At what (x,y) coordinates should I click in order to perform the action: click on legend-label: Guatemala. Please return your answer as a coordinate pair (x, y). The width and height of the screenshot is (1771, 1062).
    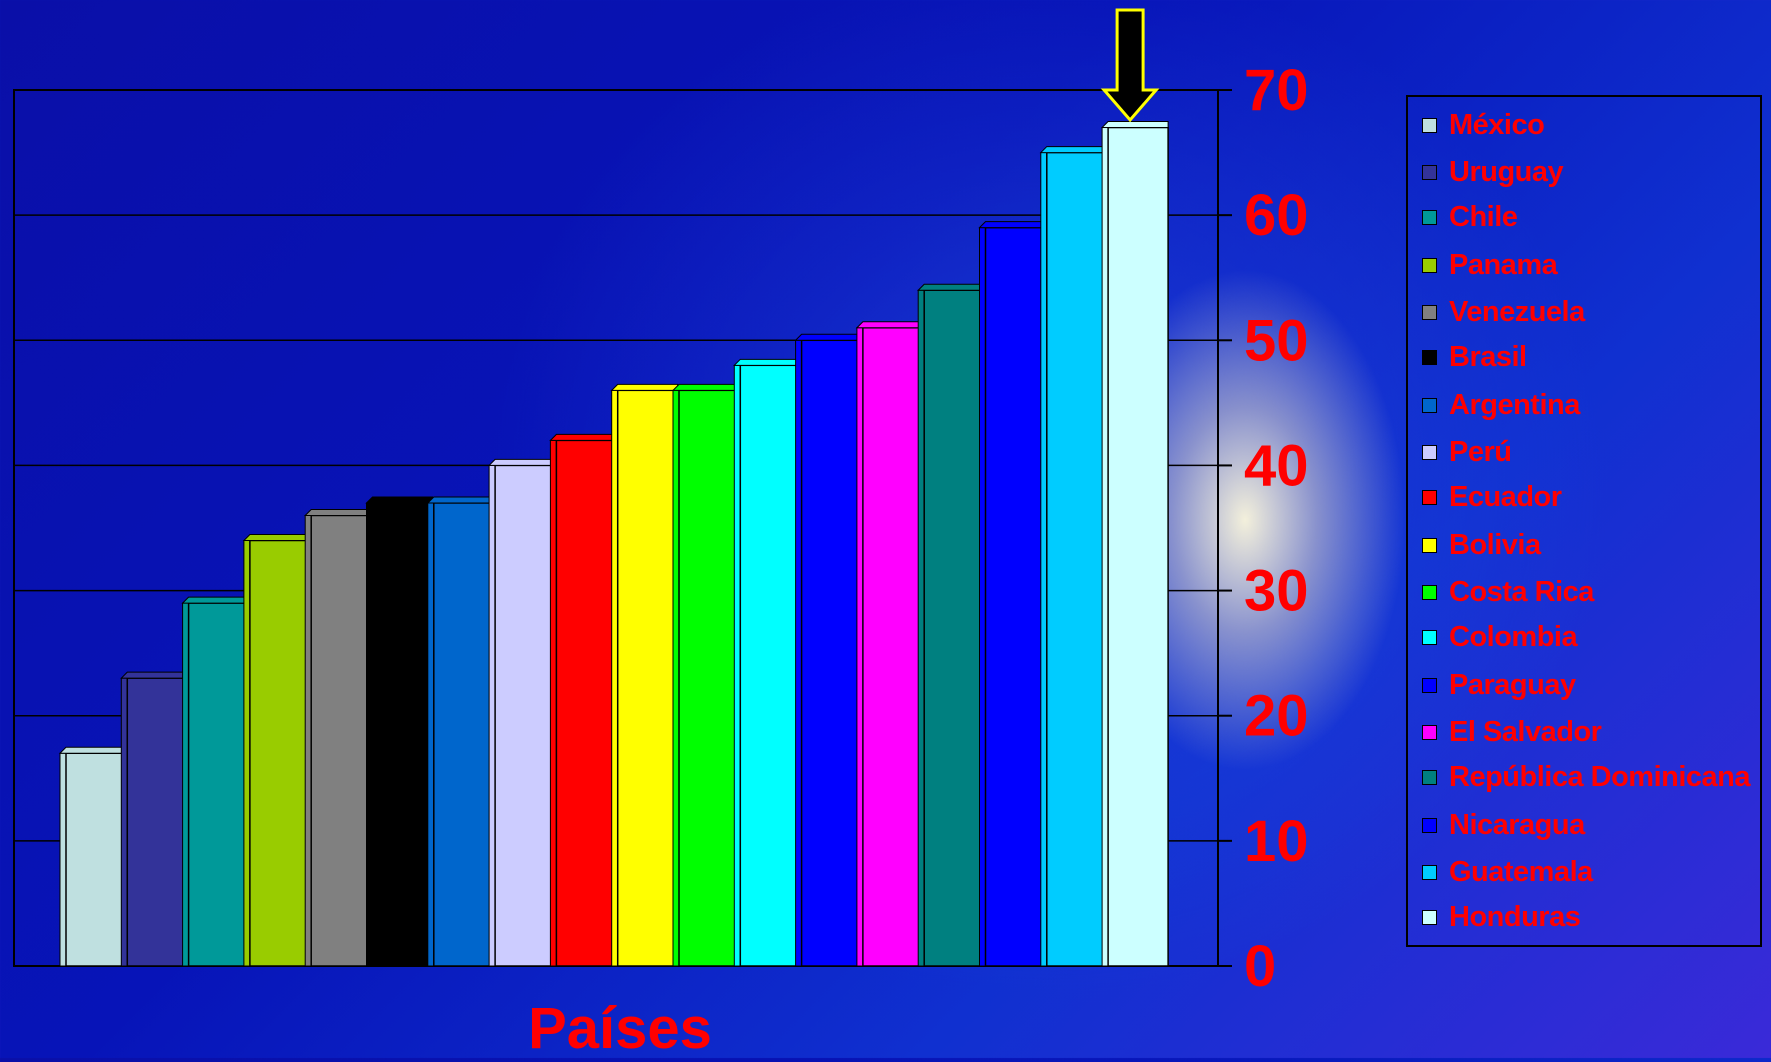
    Looking at the image, I should click on (1521, 871).